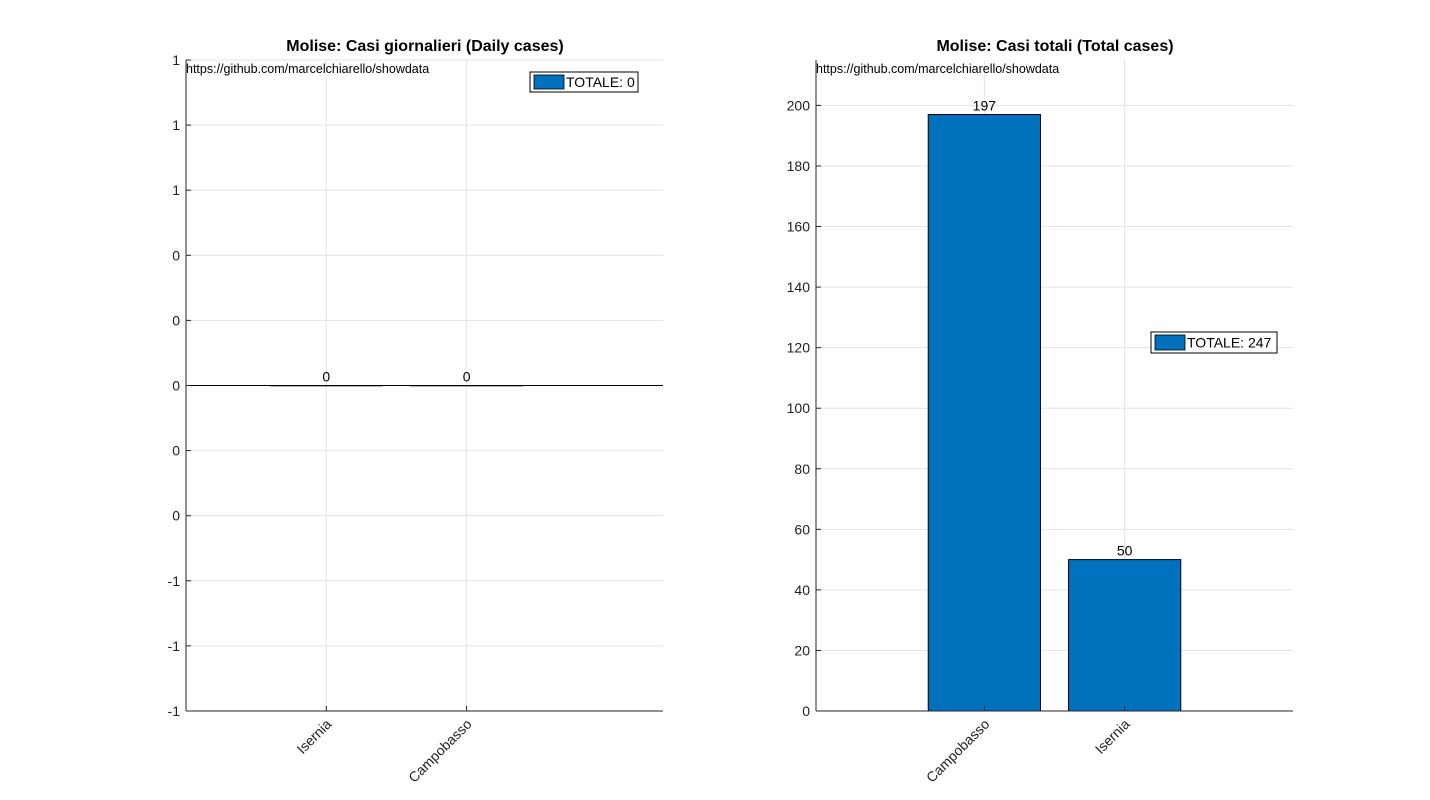 The image size is (1430, 800). I want to click on y-tick-label: 140, so click(799, 287).